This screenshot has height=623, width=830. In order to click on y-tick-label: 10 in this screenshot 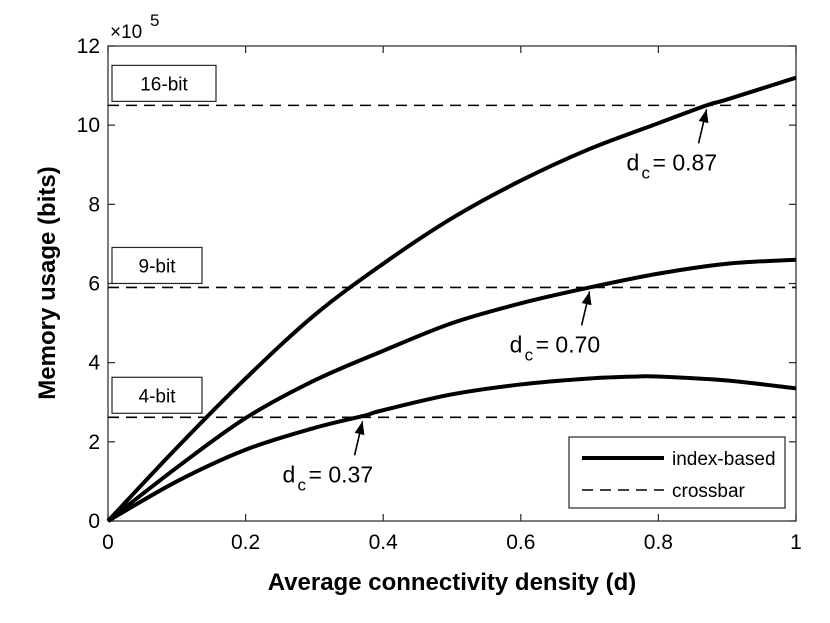, I will do `click(88, 125)`.